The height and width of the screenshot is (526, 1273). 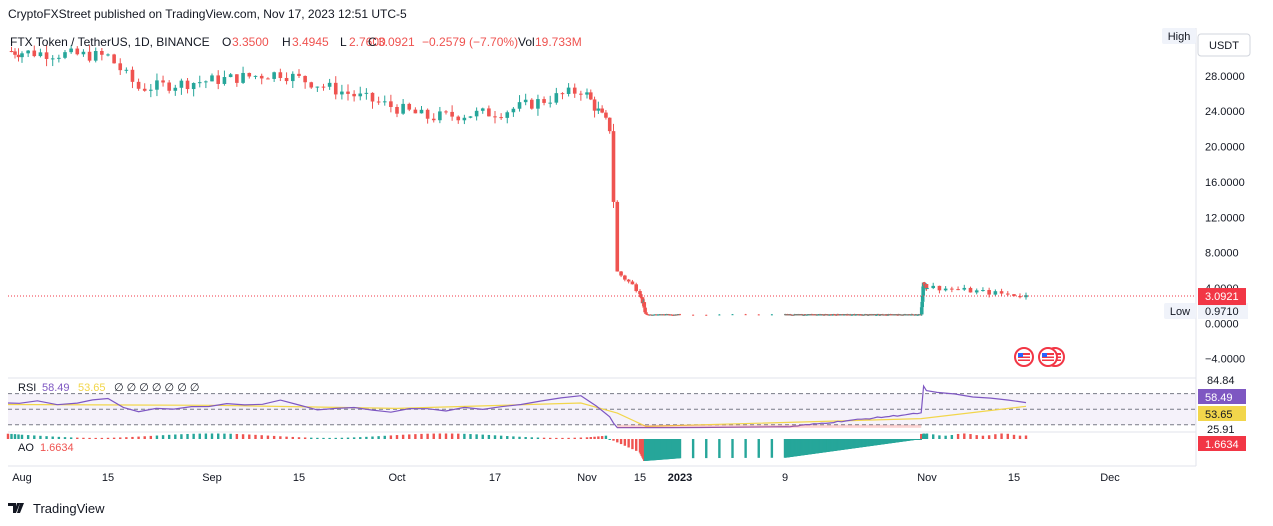 What do you see at coordinates (1222, 396) in the screenshot?
I see `rsi-value-tag` at bounding box center [1222, 396].